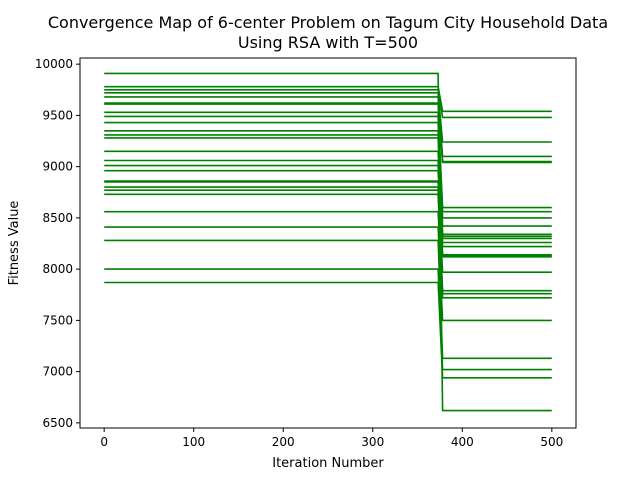 Image resolution: width=640 pixels, height=480 pixels. I want to click on x-tick-label: 400, so click(462, 442).